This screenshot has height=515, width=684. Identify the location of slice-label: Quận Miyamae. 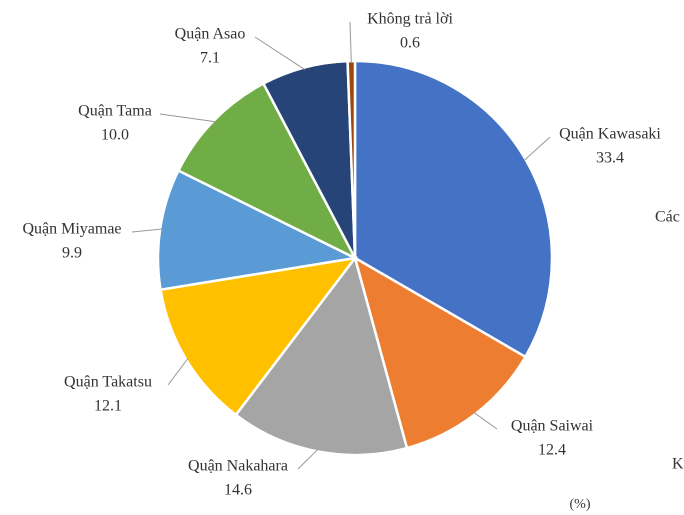
(71, 229).